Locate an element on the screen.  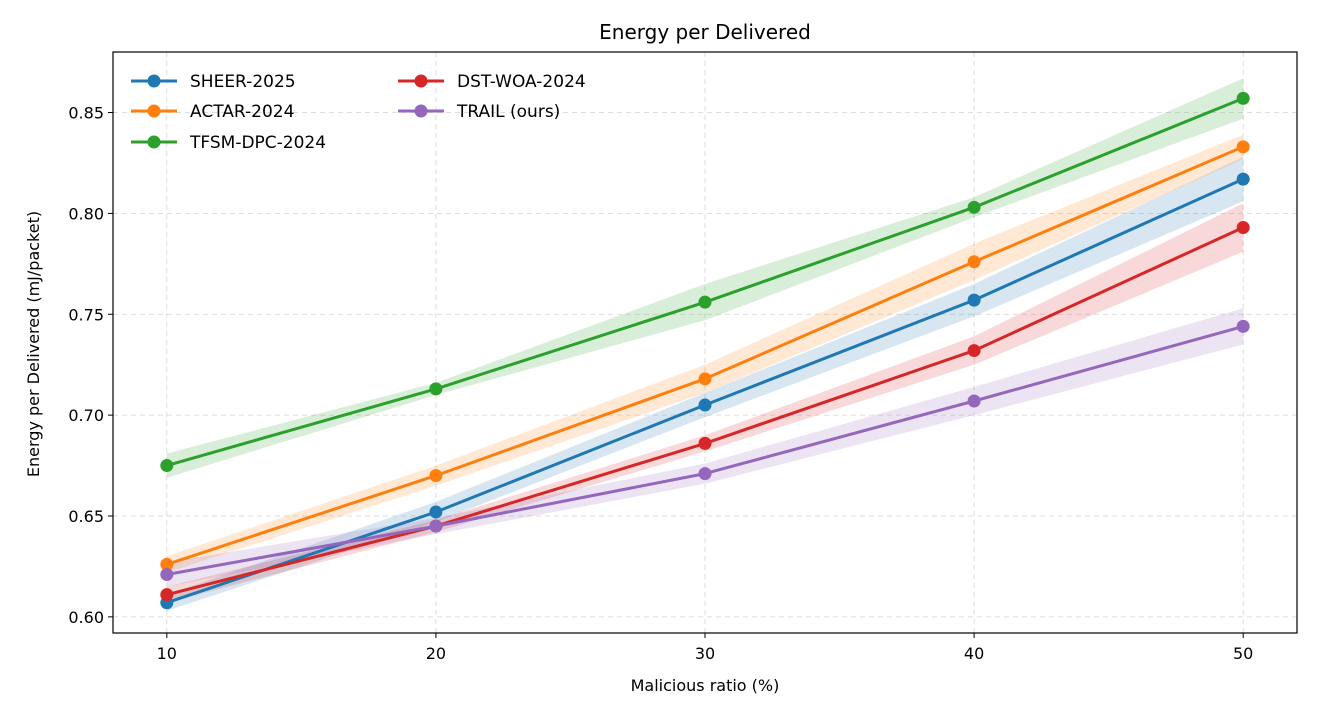
legend-item-dst-woa-2024: DST-WOA-2024 is located at coordinates (492, 82).